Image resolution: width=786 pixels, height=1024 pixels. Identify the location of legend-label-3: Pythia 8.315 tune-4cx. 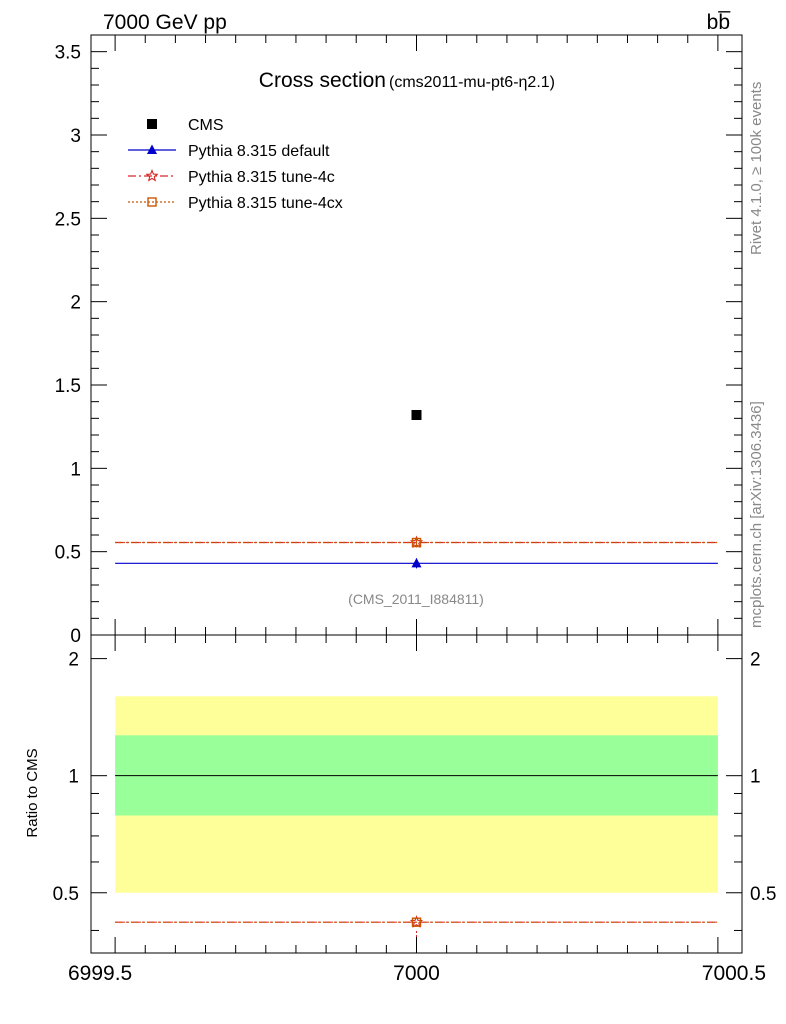
(265, 203).